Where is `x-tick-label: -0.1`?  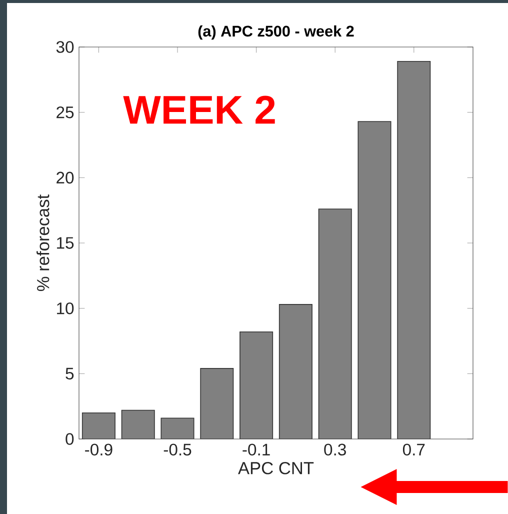
x-tick-label: -0.1 is located at coordinates (256, 450).